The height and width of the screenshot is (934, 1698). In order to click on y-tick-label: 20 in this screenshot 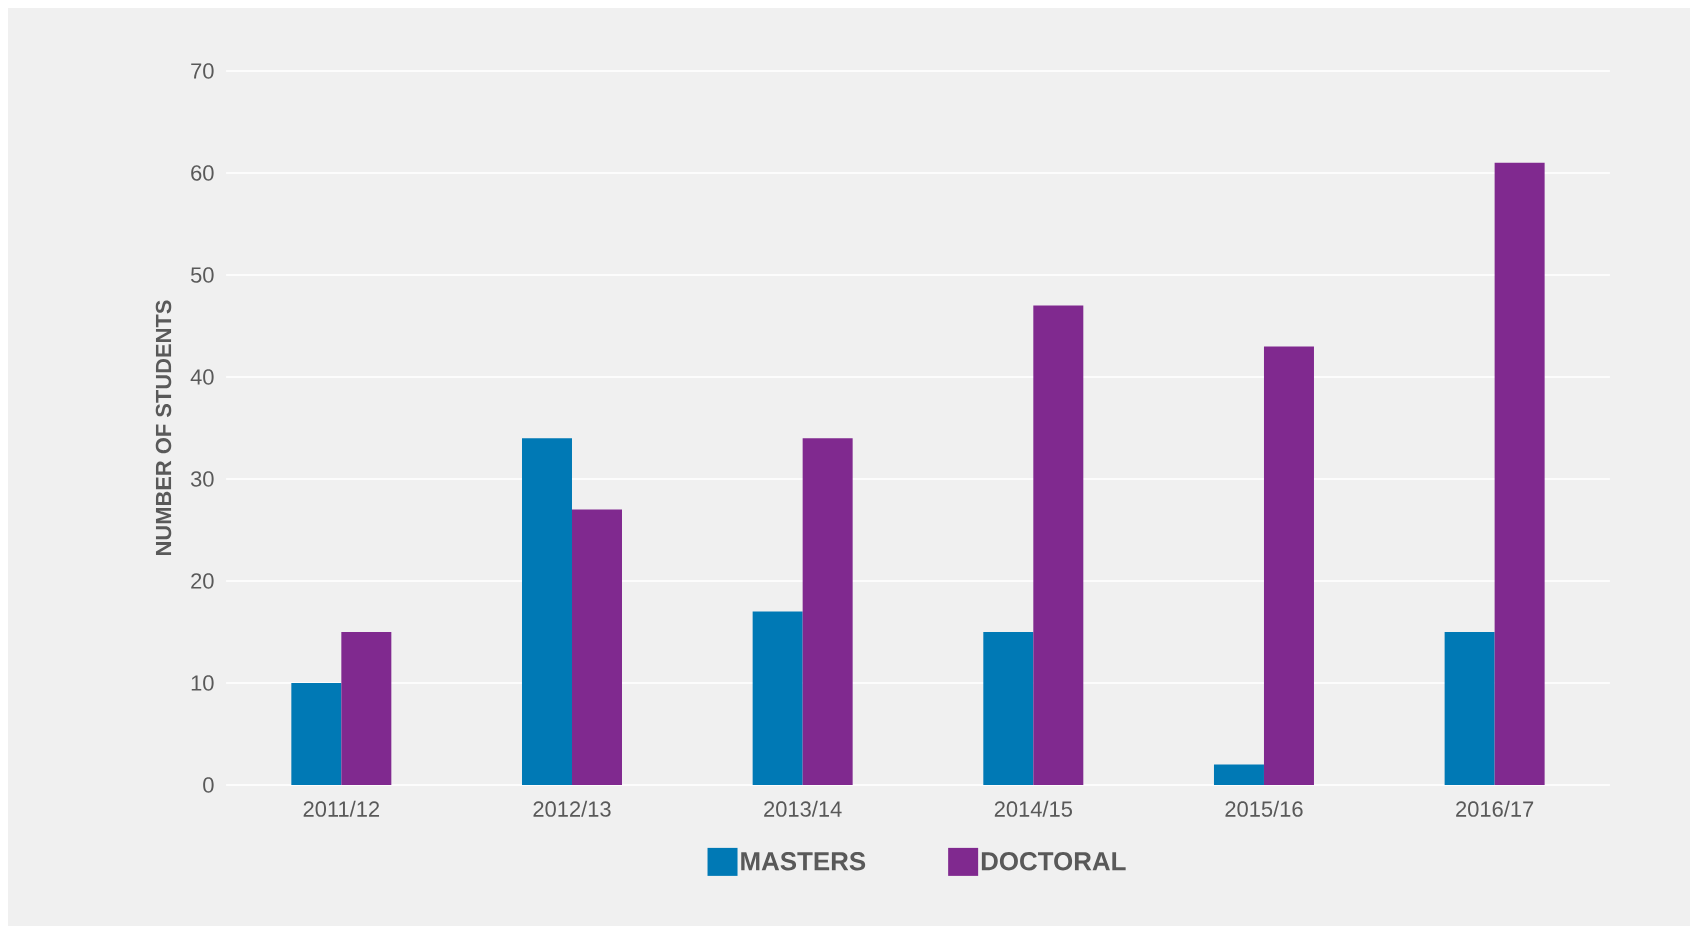, I will do `click(202, 581)`.